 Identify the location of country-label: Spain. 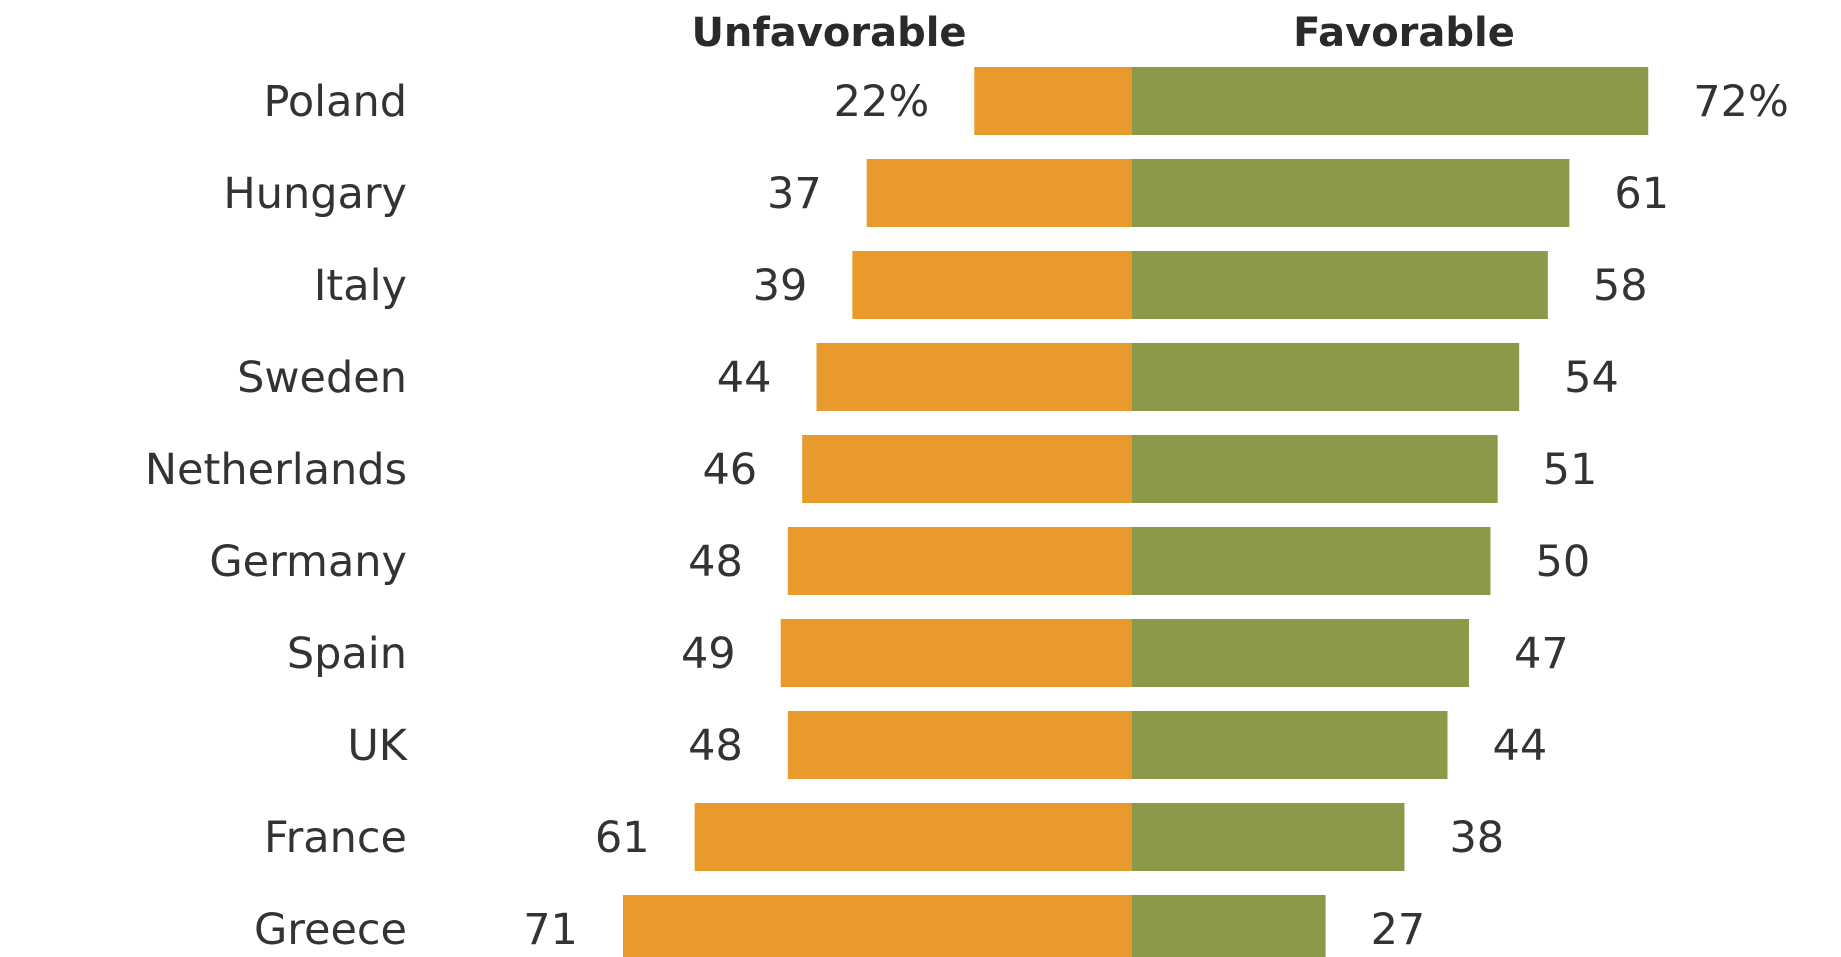
(347, 654).